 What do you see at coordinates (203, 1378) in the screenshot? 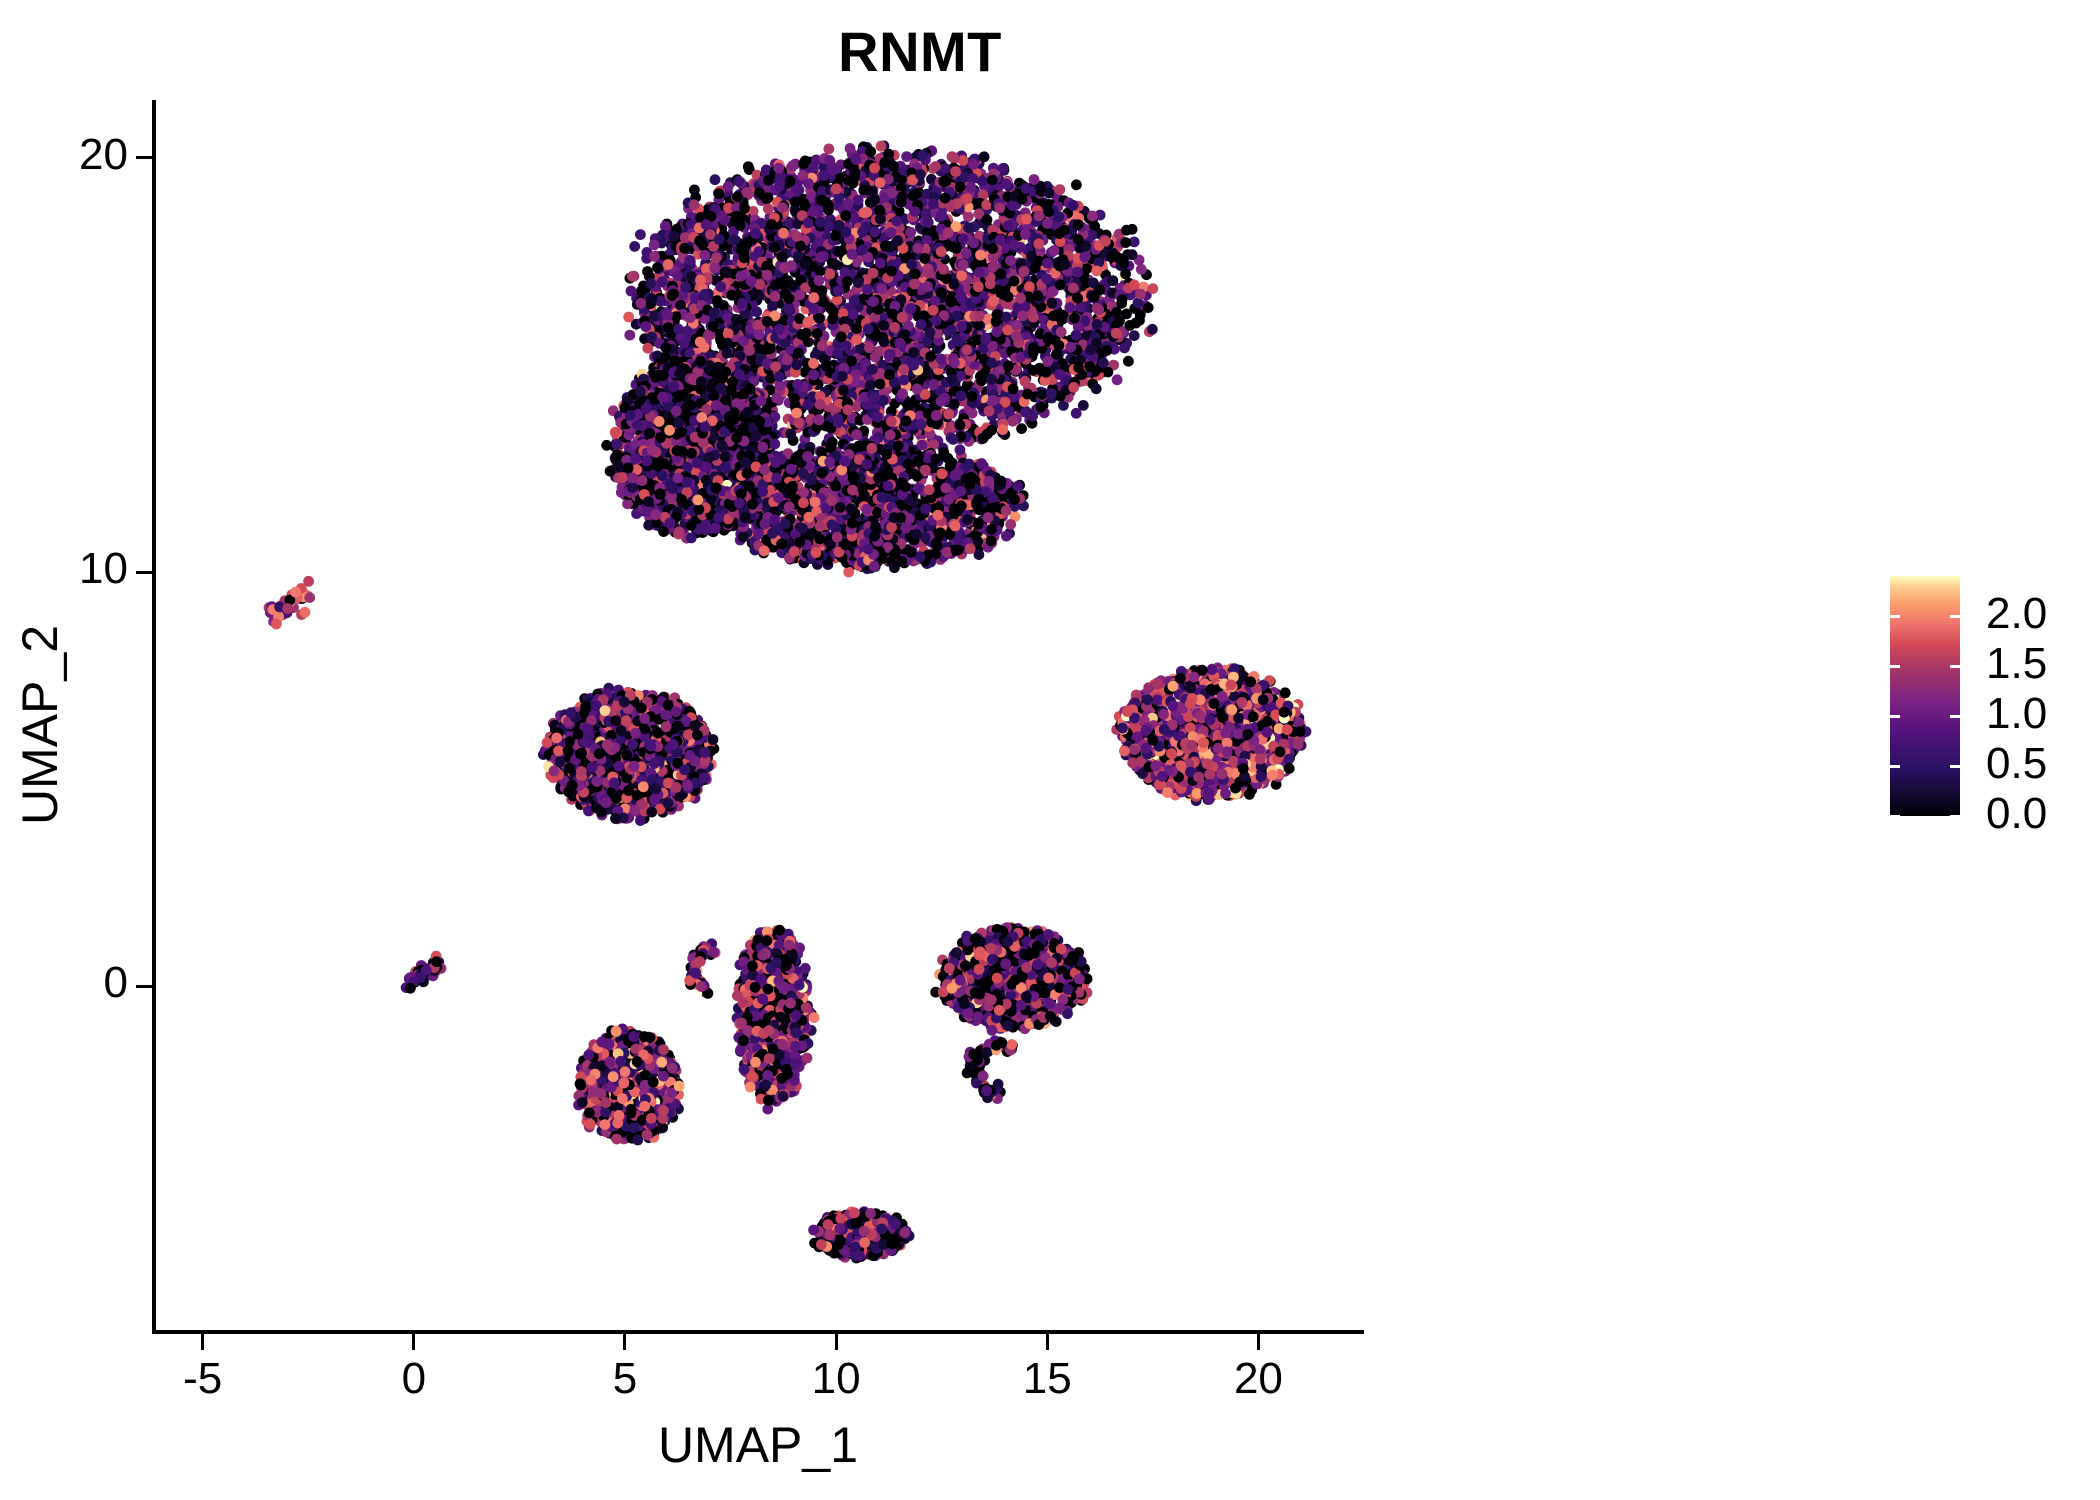
I see `x-tick-label: -5` at bounding box center [203, 1378].